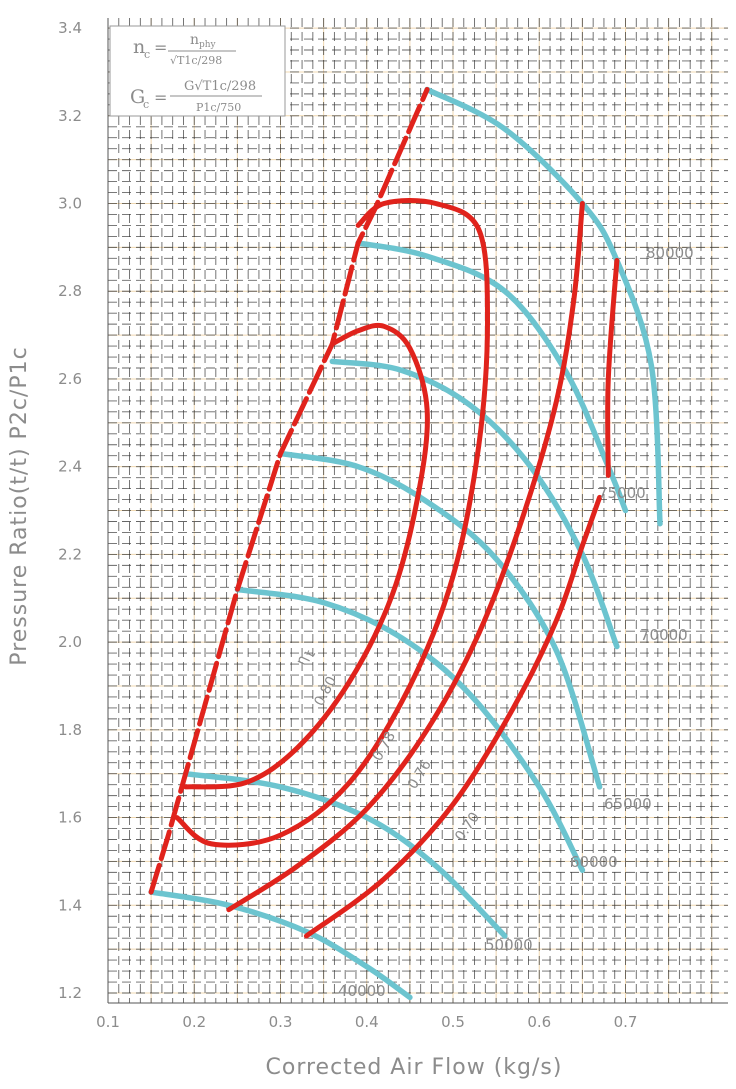  I want to click on x-tick-label: 0.3, so click(281, 1022).